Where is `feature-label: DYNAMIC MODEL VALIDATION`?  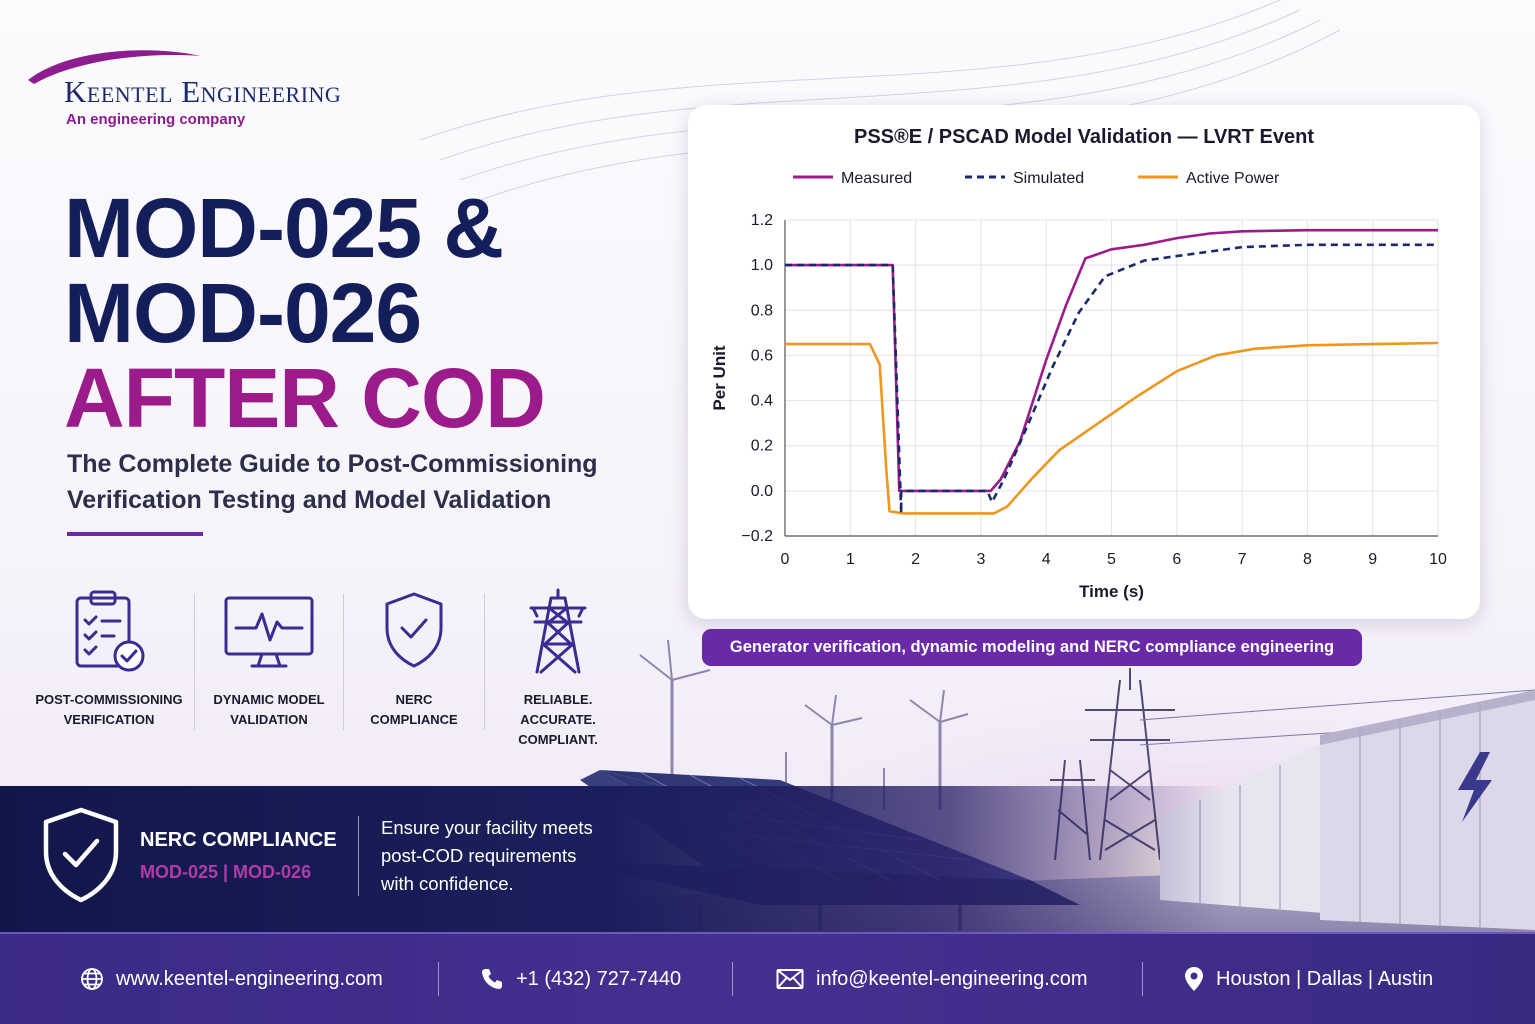
feature-label: DYNAMIC MODEL VALIDATION is located at coordinates (269, 709).